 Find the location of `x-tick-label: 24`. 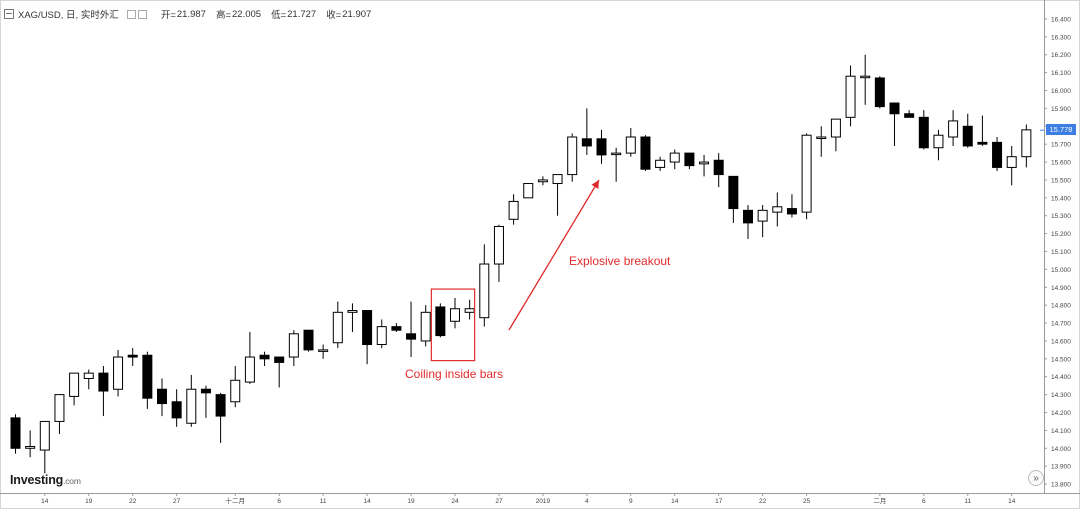

x-tick-label: 24 is located at coordinates (455, 501).